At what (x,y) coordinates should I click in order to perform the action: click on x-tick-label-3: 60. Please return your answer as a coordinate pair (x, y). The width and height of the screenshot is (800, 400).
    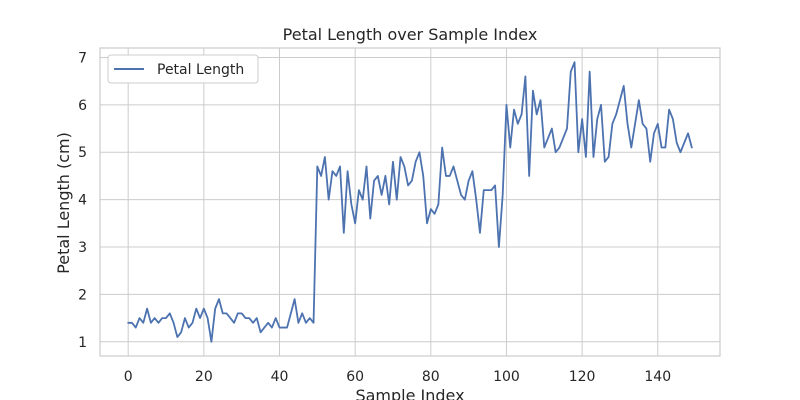
    Looking at the image, I should click on (355, 377).